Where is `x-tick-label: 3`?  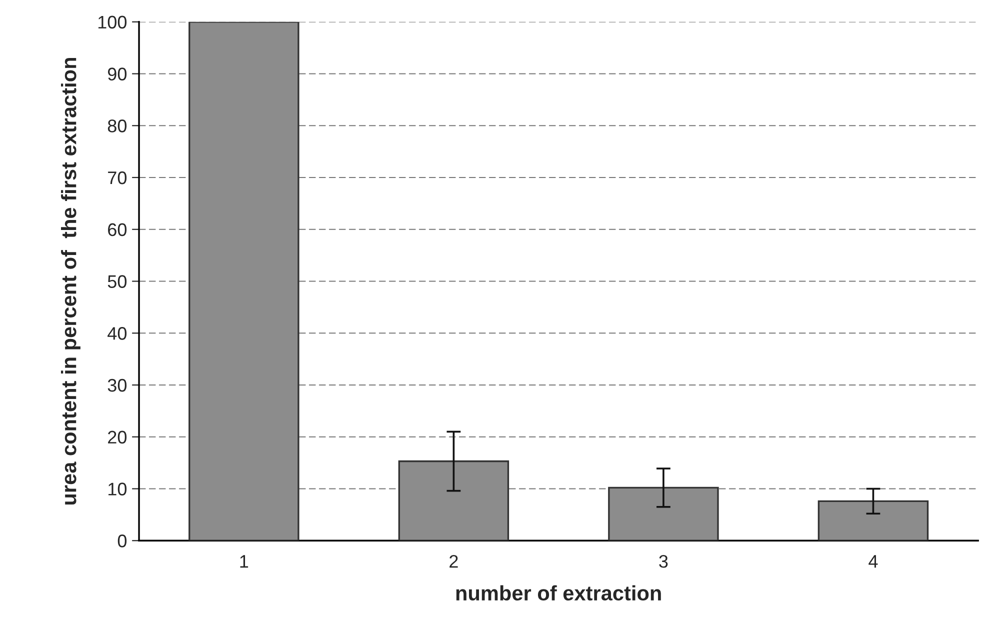
x-tick-label: 3 is located at coordinates (663, 561).